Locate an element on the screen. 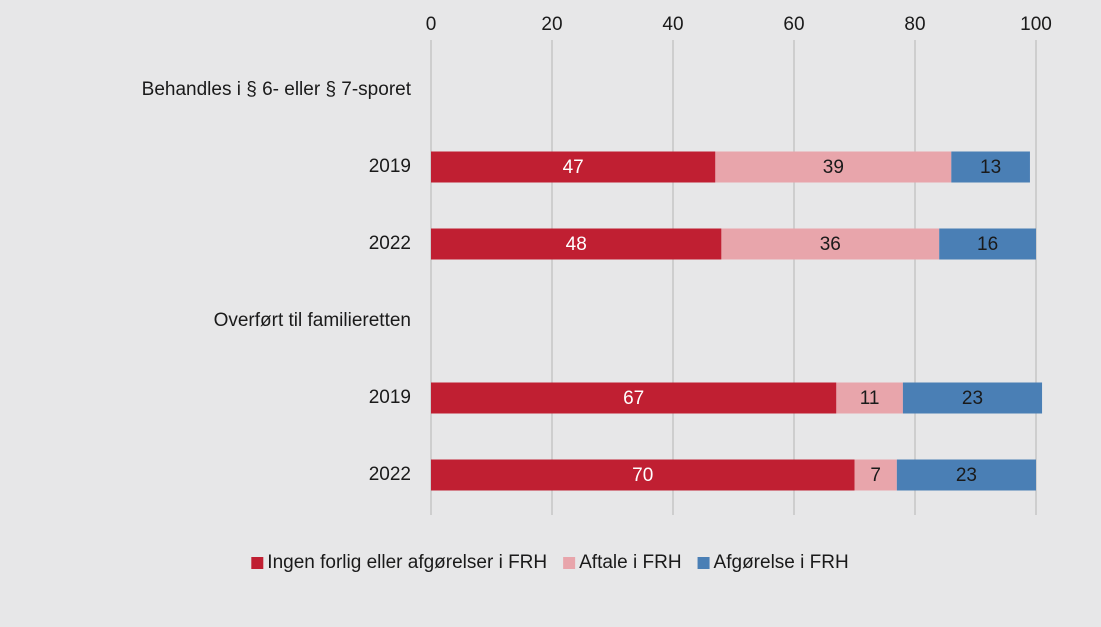  legend-label: Aftale i FRH is located at coordinates (630, 562).